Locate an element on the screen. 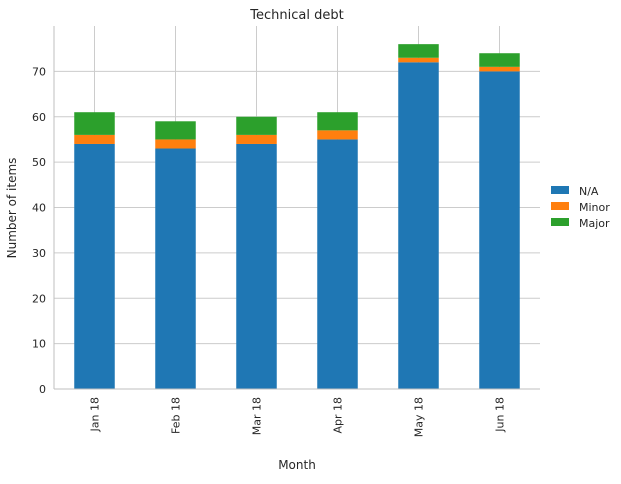 The width and height of the screenshot is (621, 484). y-tick-label: 60 is located at coordinates (39, 117).